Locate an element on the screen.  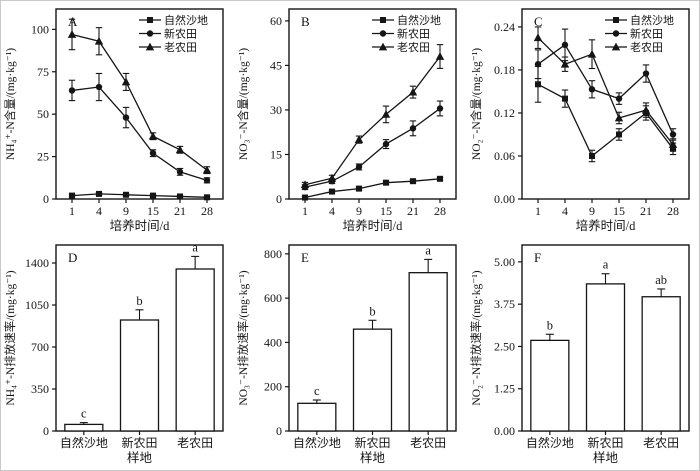
y-tick-label: 15 is located at coordinates (276, 154).